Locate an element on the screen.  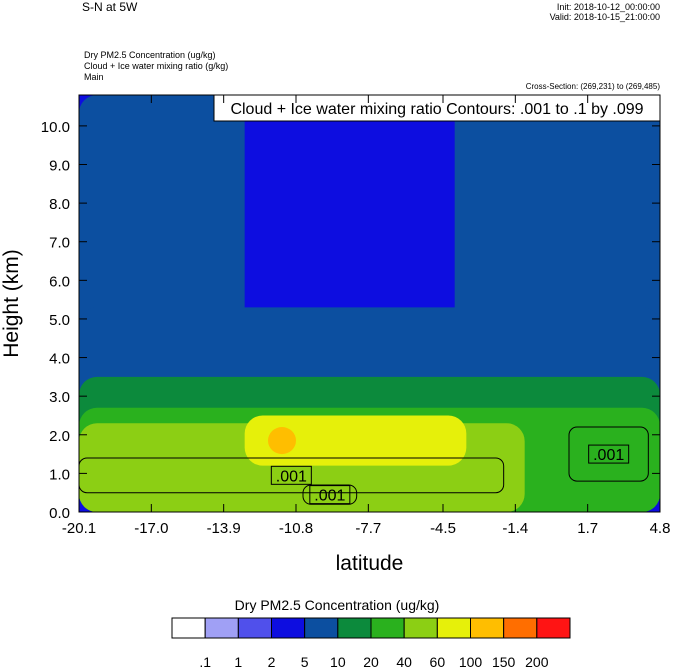
x-tick-label-1: -17.0 is located at coordinates (151, 528).